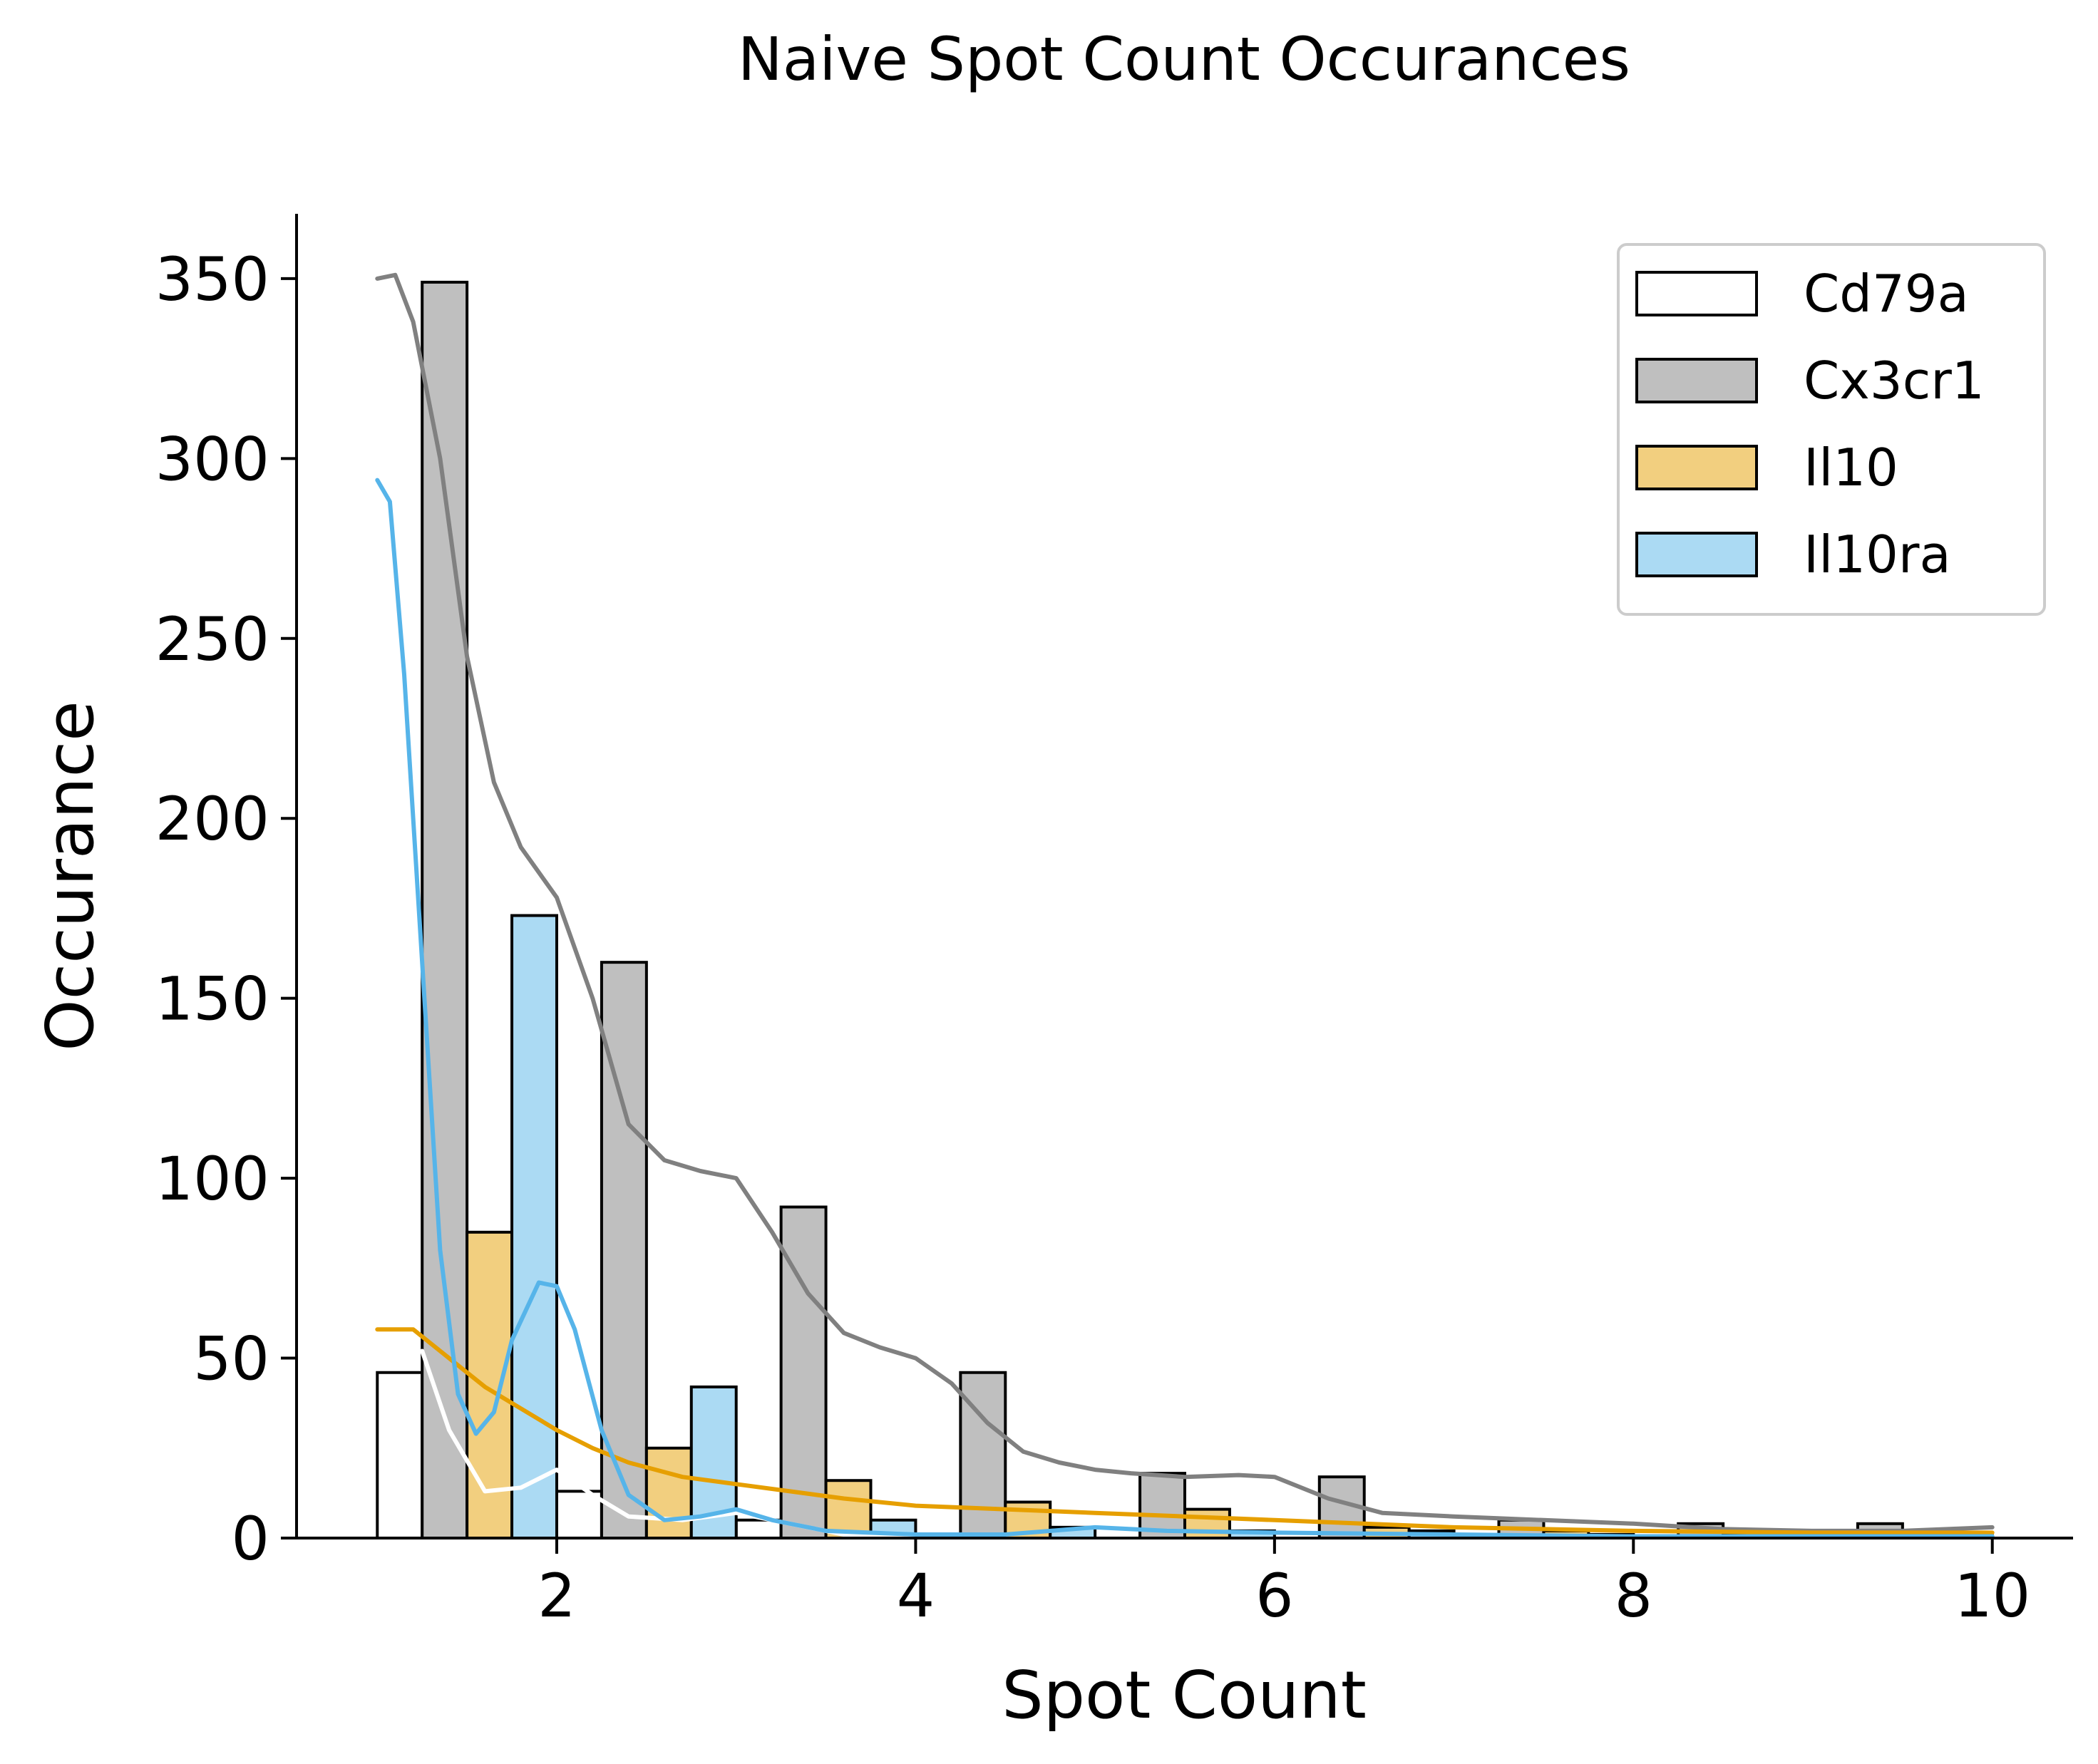  Describe the element at coordinates (1274, 1596) in the screenshot. I see `x-tick-label: 6` at that location.